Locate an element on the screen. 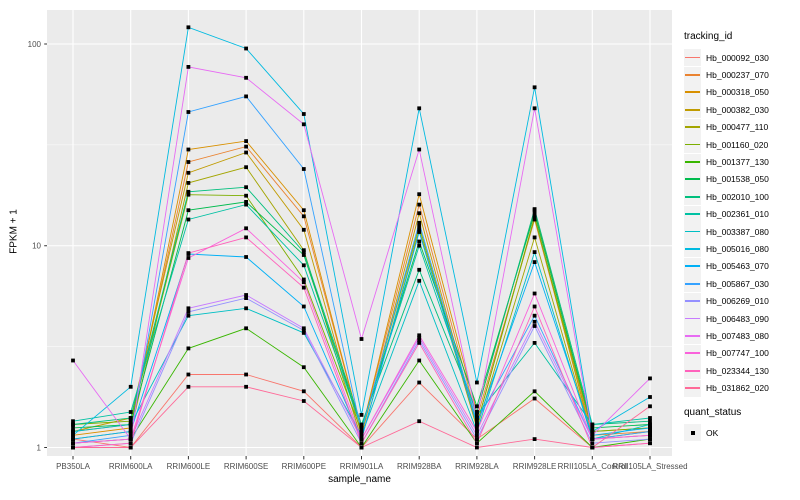 Image resolution: width=800 pixels, height=500 pixels. x-tick-label: RRII105LA_Stressed is located at coordinates (649, 466).